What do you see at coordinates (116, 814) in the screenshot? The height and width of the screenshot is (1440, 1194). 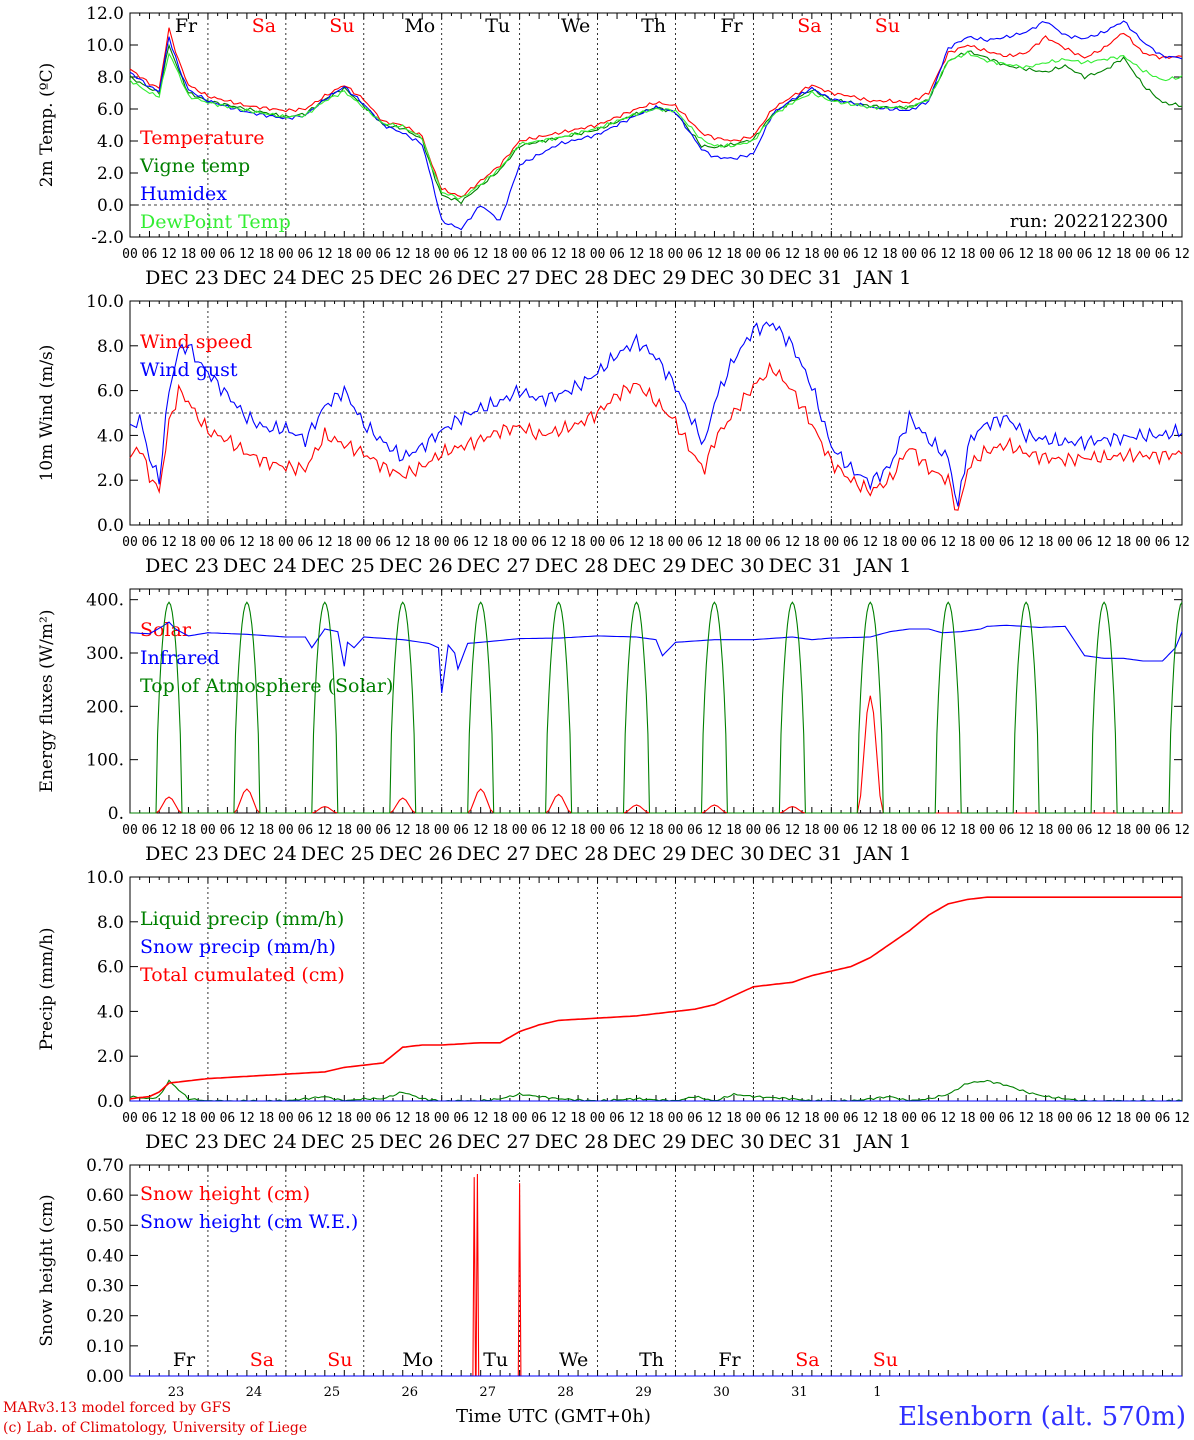 I see `y-tick-label: 0.` at bounding box center [116, 814].